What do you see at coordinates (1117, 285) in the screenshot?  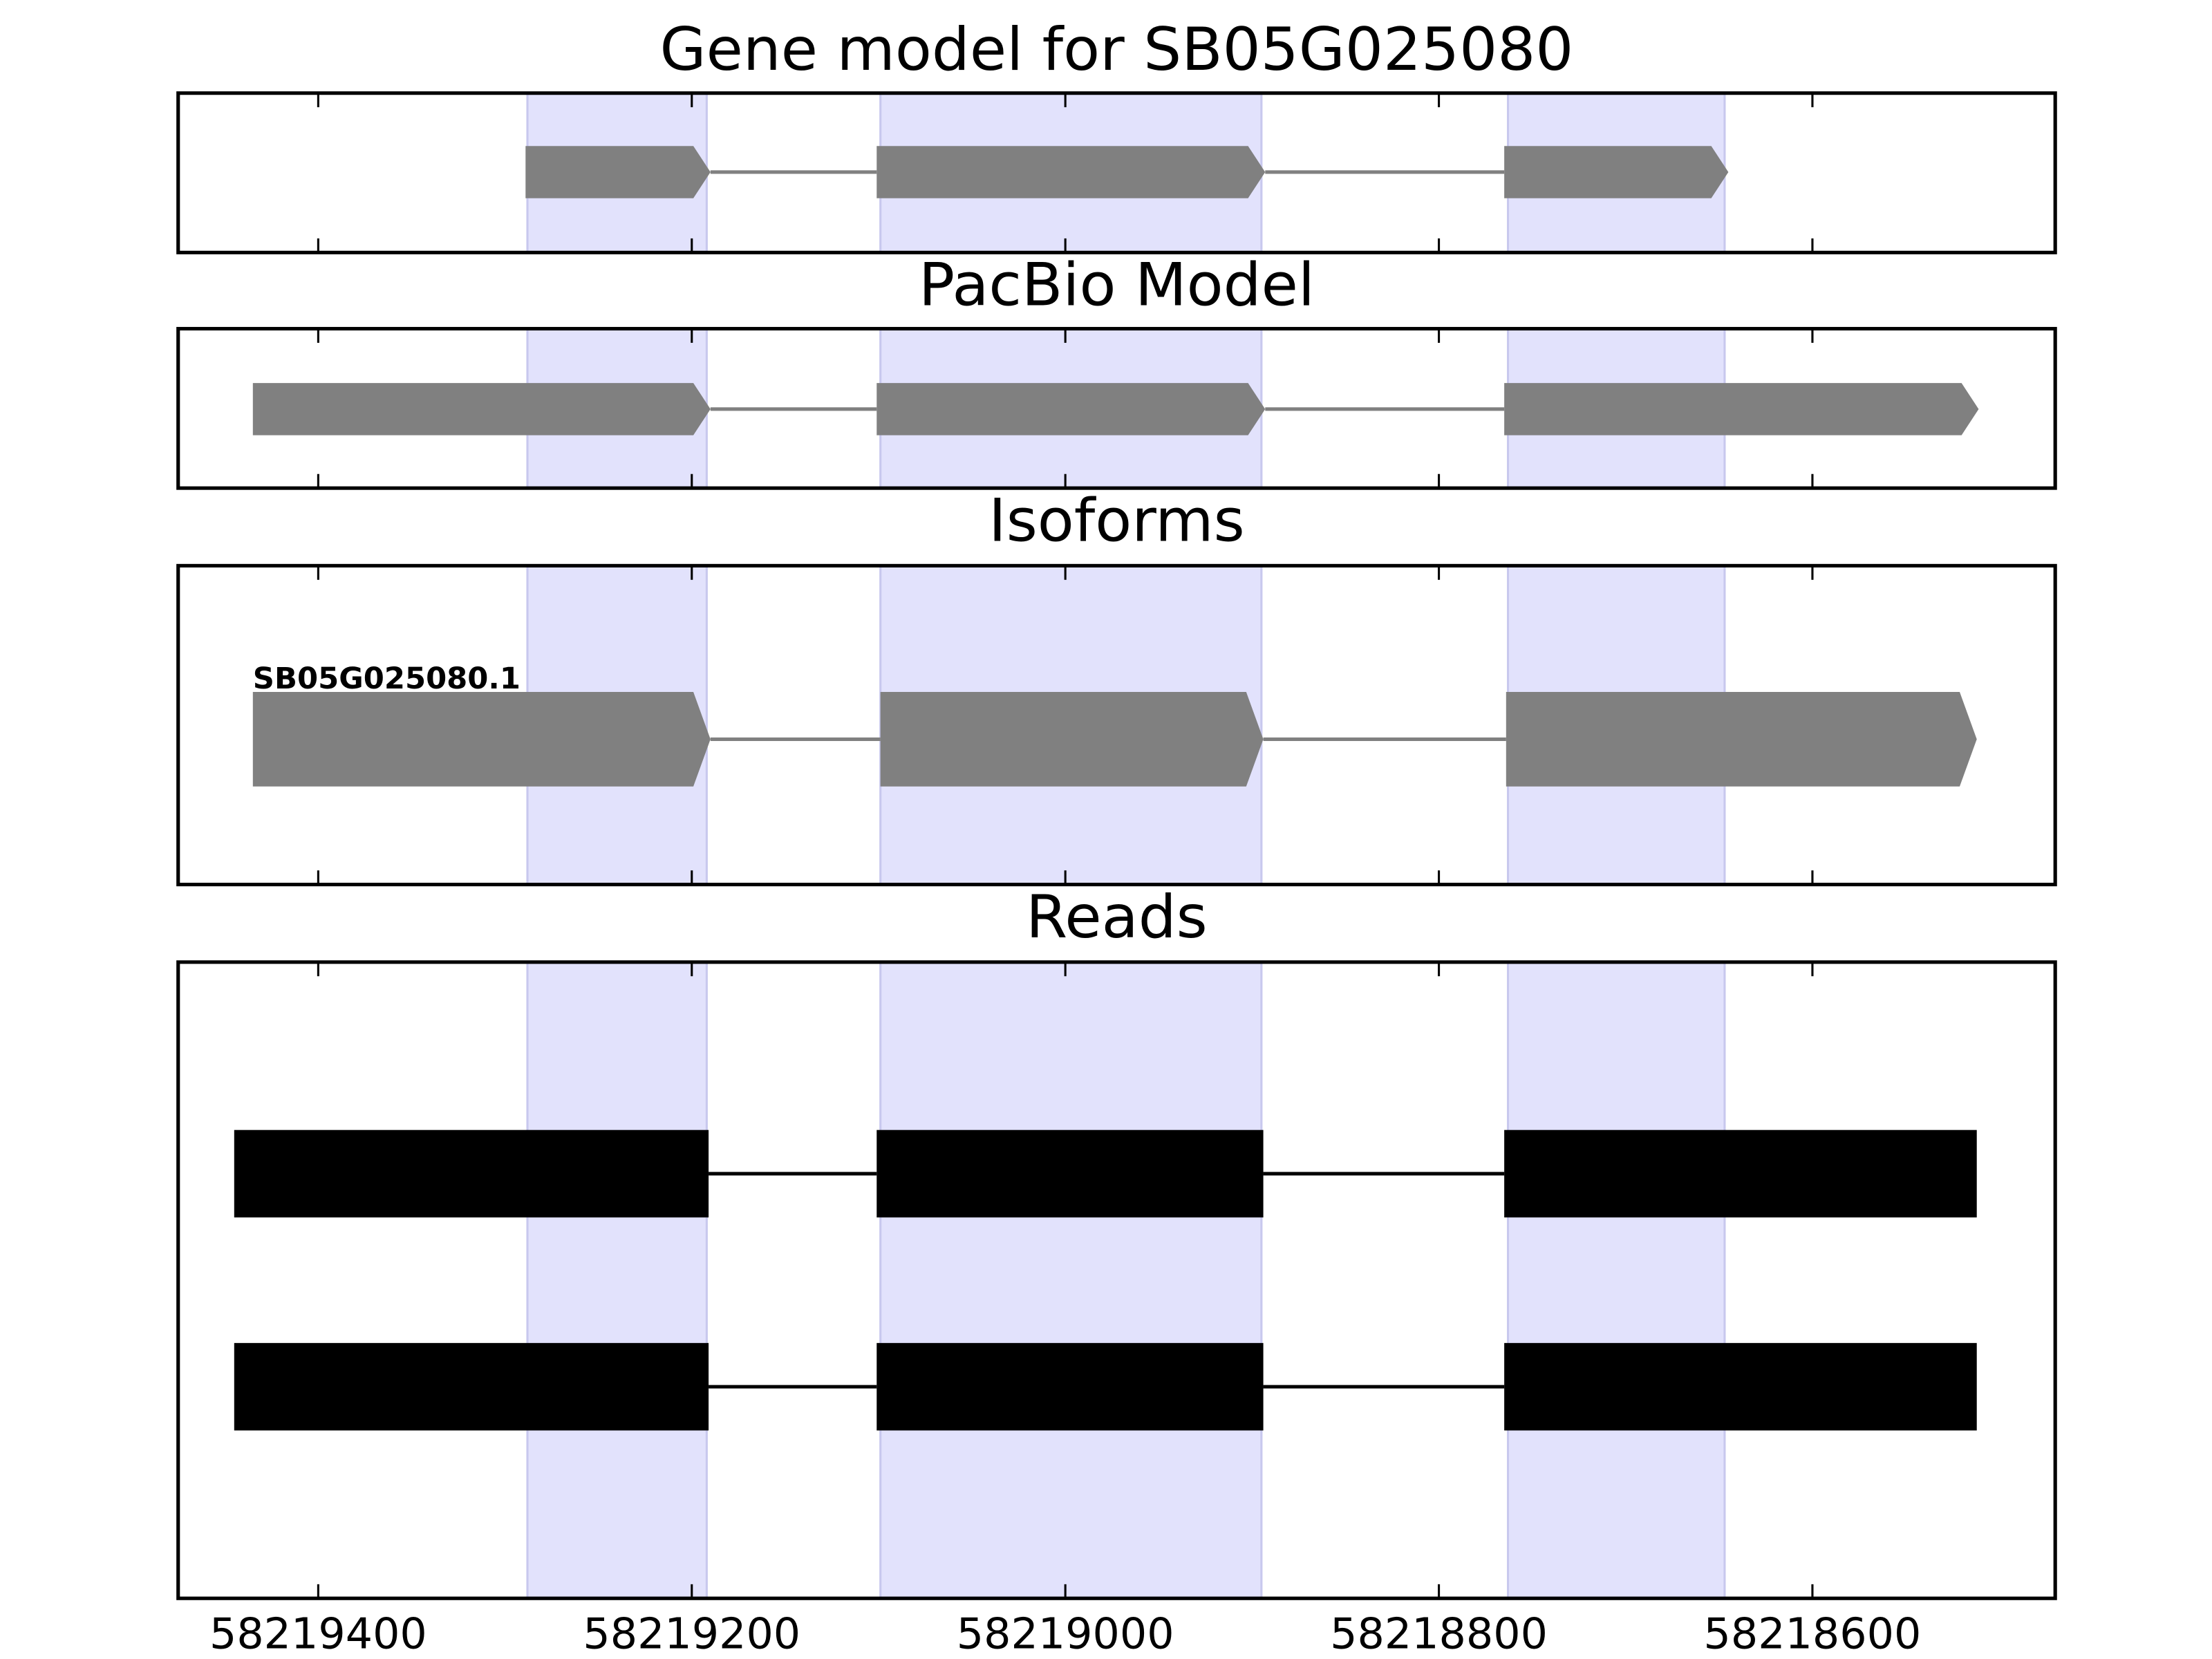 I see `panel-title: PacBio Model` at bounding box center [1117, 285].